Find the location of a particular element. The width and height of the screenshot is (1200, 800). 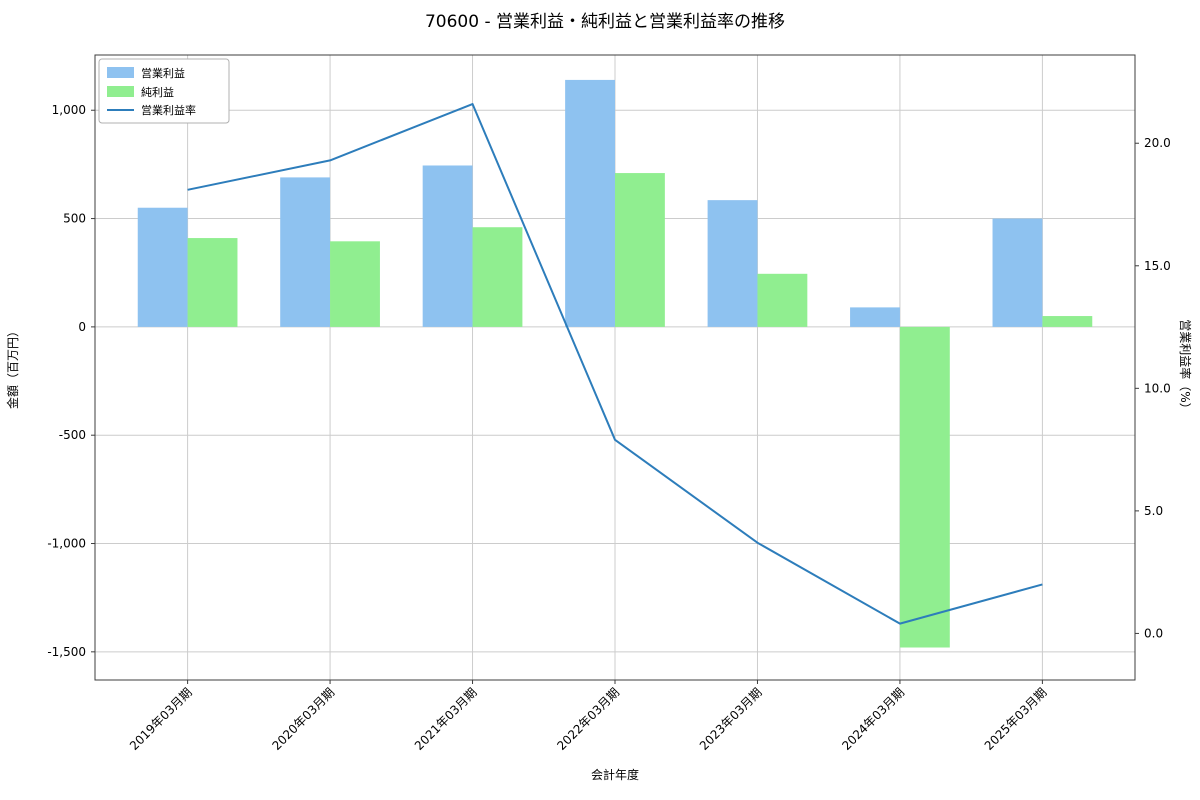

x-tick-label-2024年03月期: 2024年03月期 is located at coordinates (873, 719).